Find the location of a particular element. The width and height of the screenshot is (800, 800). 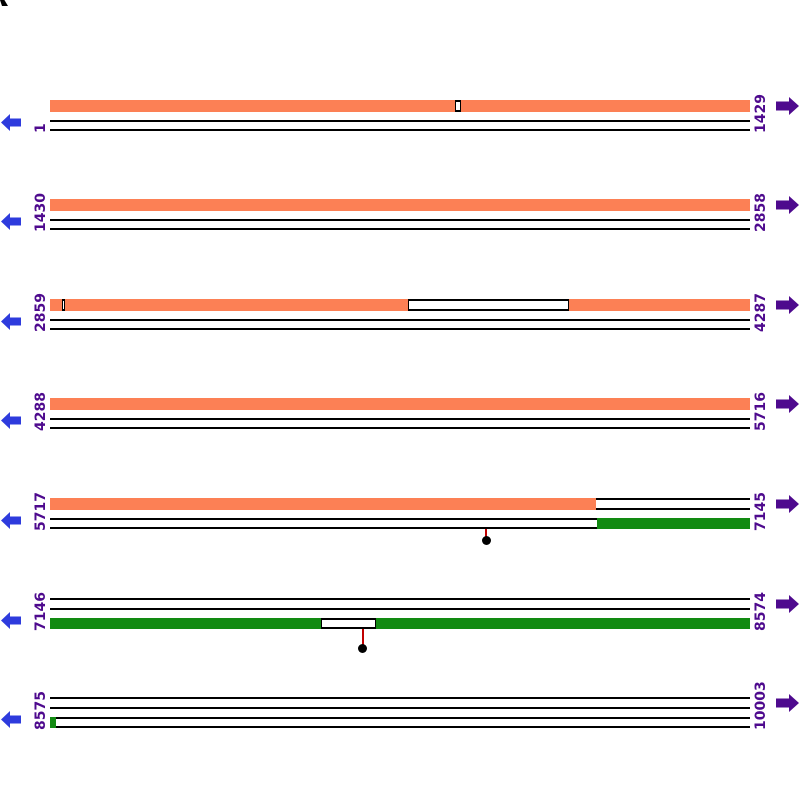

row-end-coordinate: 1429 is located at coordinates (761, 113).